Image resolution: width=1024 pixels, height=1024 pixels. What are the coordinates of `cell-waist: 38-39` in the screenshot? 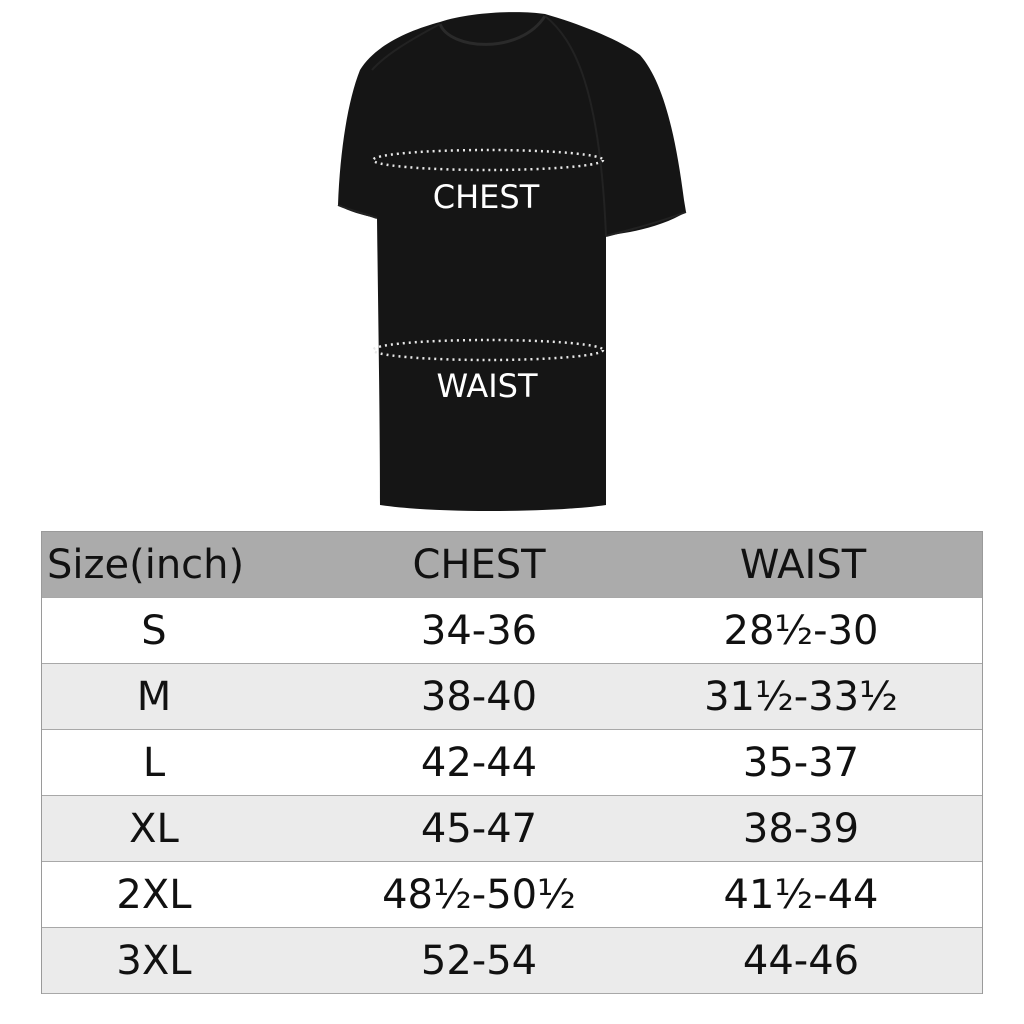 It's located at (801, 829).